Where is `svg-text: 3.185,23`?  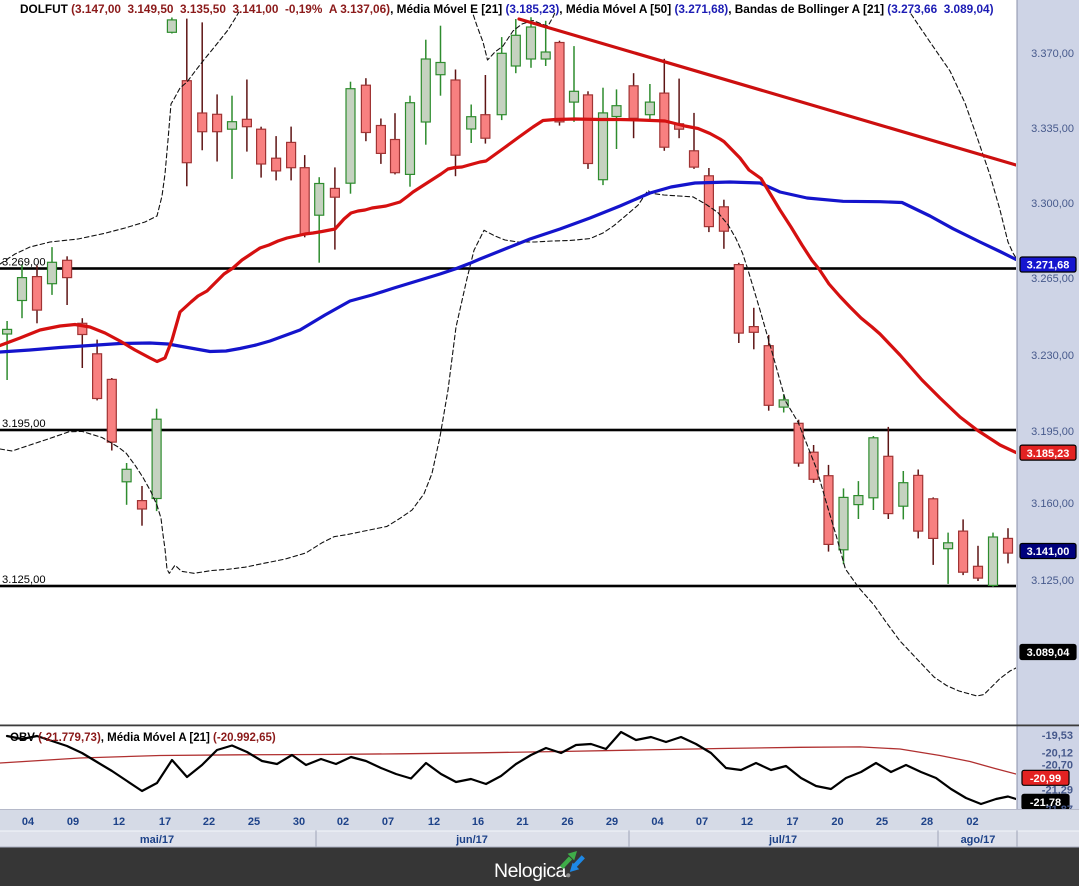
svg-text: 3.185,23 is located at coordinates (1048, 454).